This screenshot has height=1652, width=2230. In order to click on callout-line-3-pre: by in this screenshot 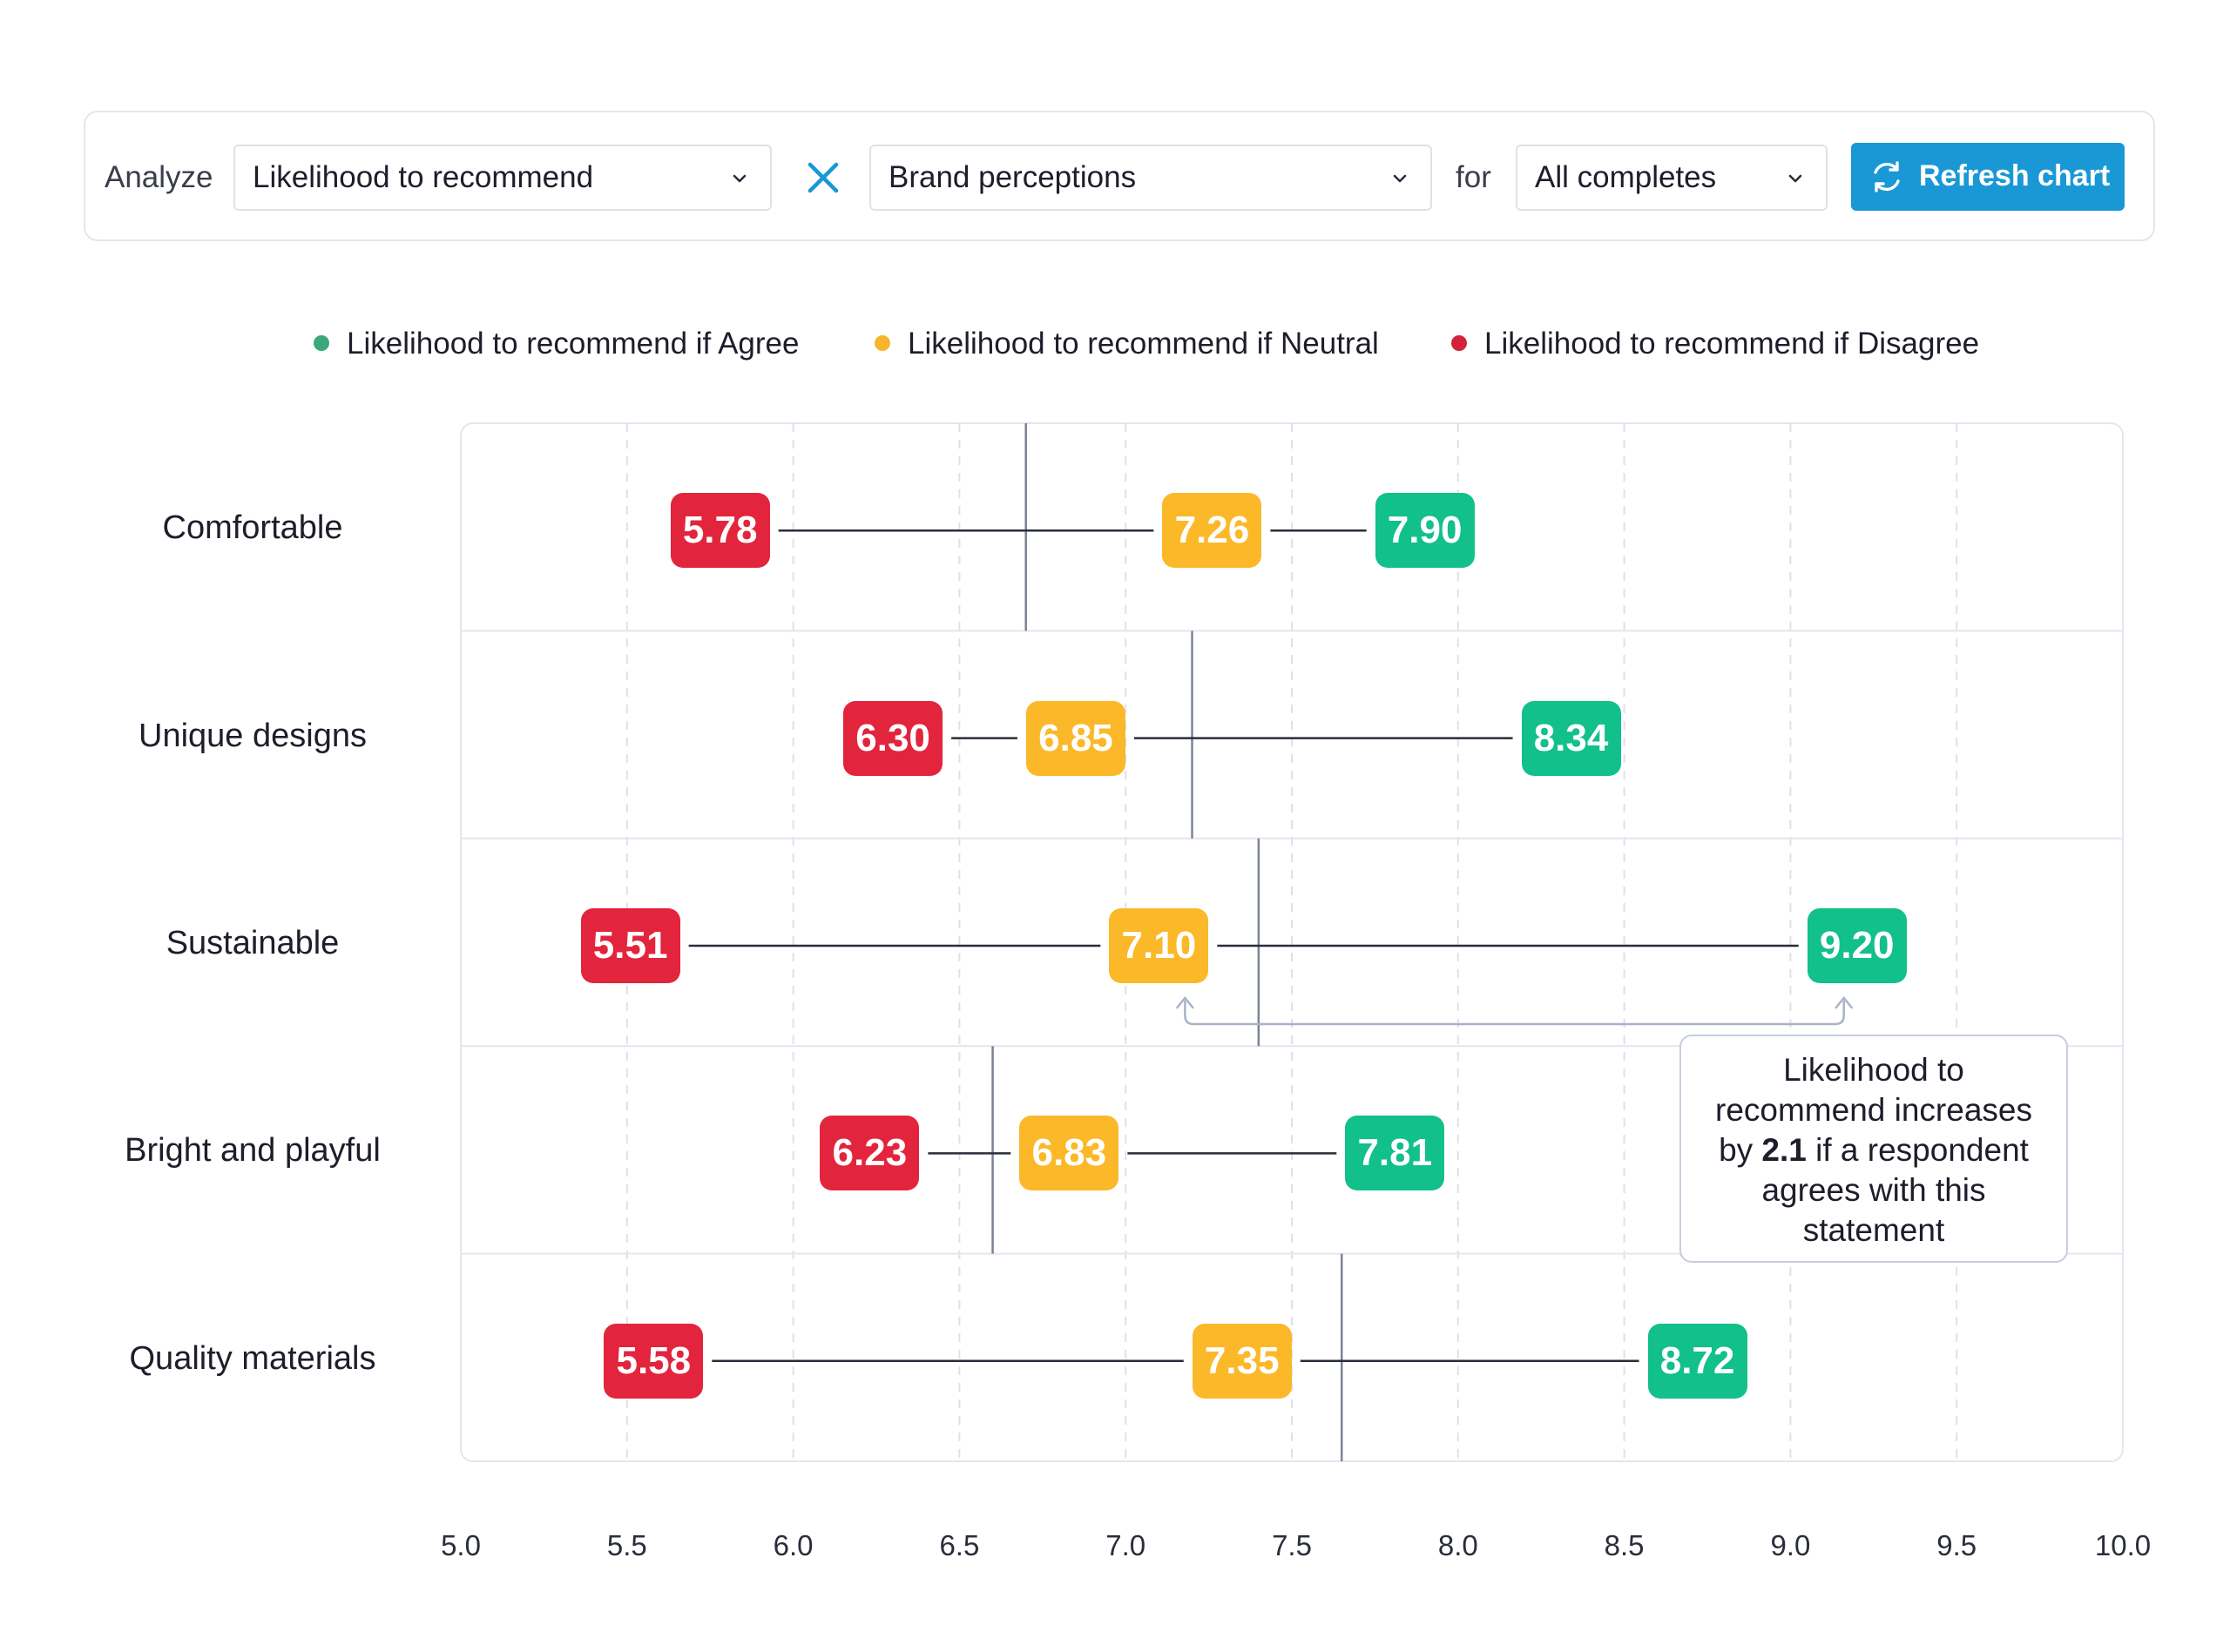, I will do `click(1740, 1150)`.